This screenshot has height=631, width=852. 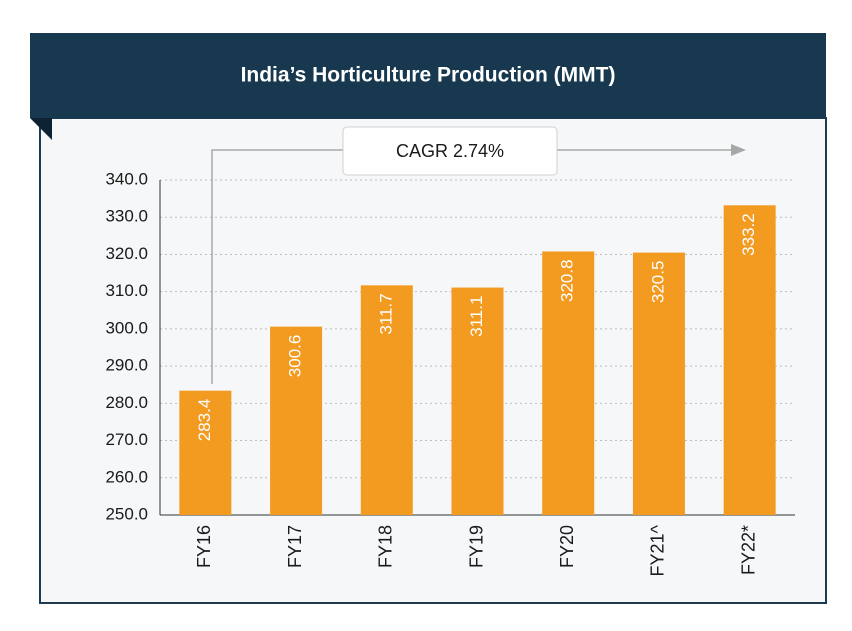 I want to click on value-label: 333.2, so click(x=748, y=234).